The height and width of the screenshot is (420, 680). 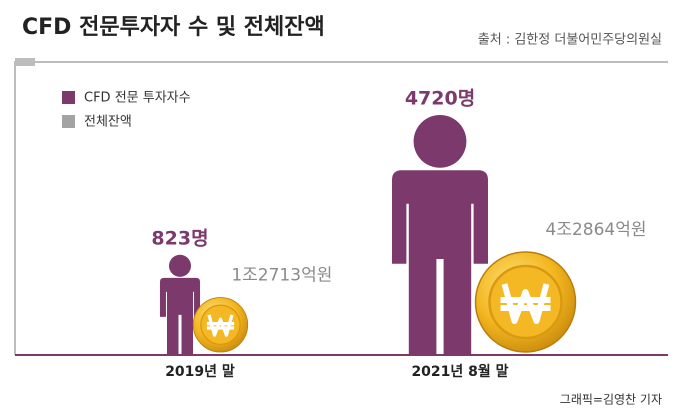 What do you see at coordinates (459, 371) in the screenshot?
I see `x-tick-label: 2021년 8월 말` at bounding box center [459, 371].